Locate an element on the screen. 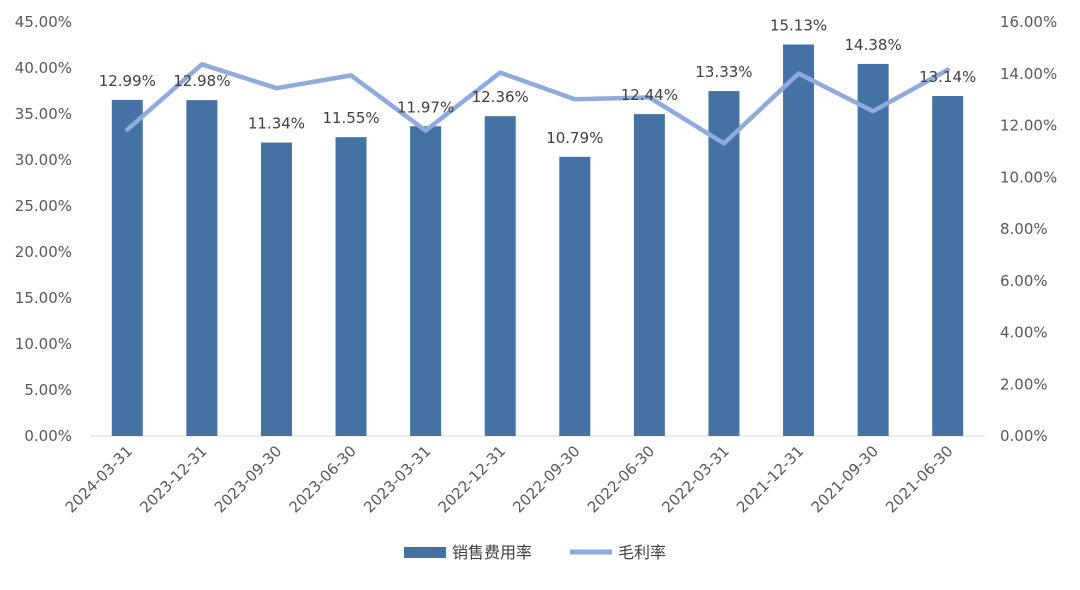  x-tick-label: 2022-06-30 is located at coordinates (621, 479).